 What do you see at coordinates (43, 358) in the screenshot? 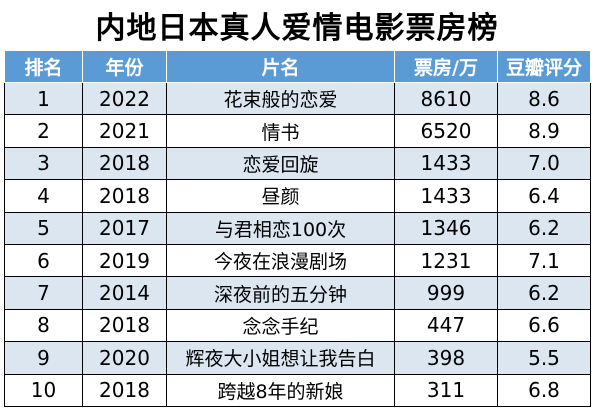
I see `cell-rank: 9` at bounding box center [43, 358].